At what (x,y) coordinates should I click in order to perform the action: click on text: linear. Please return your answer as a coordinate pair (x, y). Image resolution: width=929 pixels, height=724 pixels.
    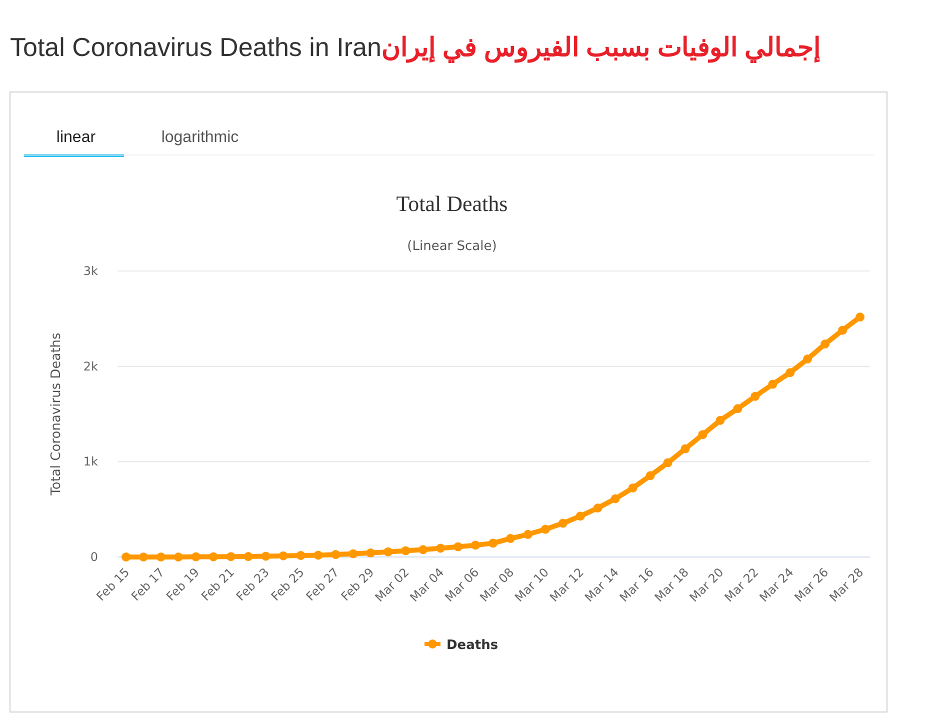
    Looking at the image, I should click on (76, 137).